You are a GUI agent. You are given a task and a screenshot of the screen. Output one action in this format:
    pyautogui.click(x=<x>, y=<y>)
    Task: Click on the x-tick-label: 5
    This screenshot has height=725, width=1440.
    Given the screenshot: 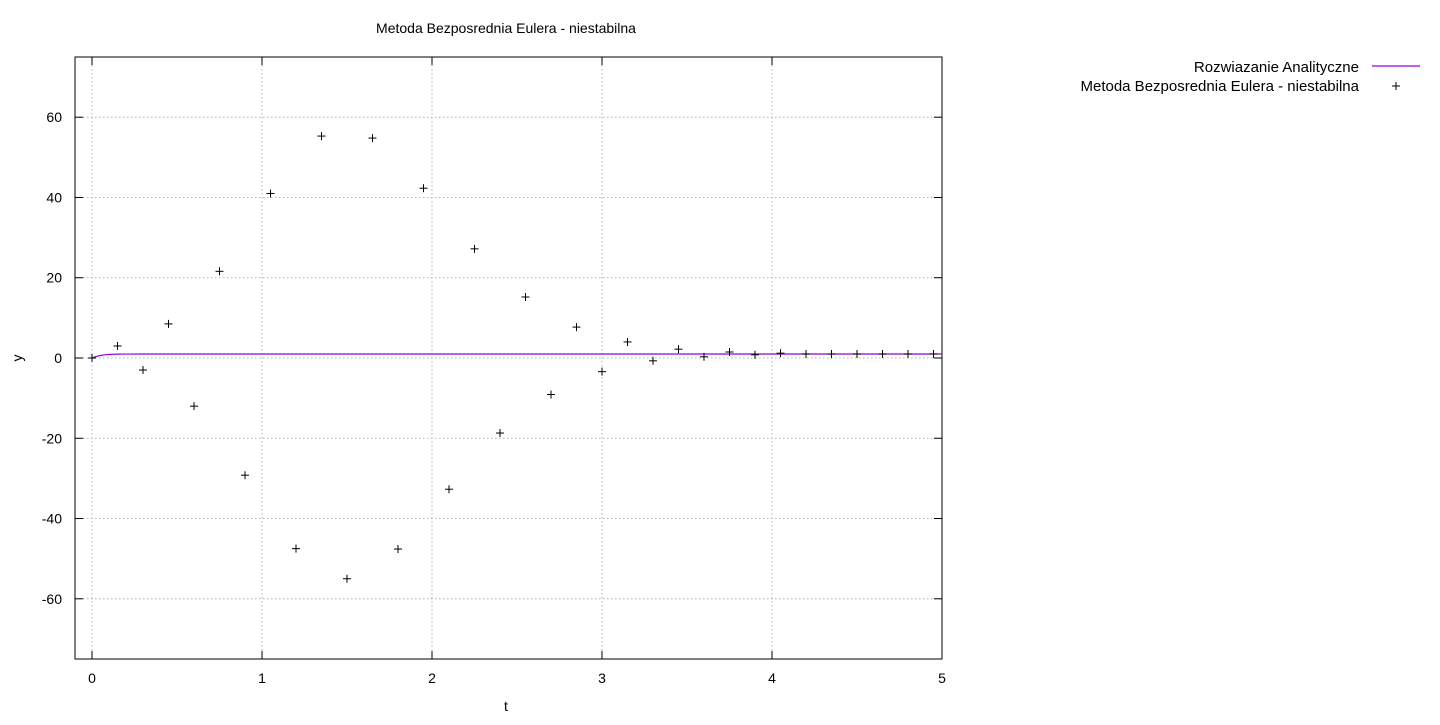 What is the action you would take?
    pyautogui.click(x=942, y=678)
    